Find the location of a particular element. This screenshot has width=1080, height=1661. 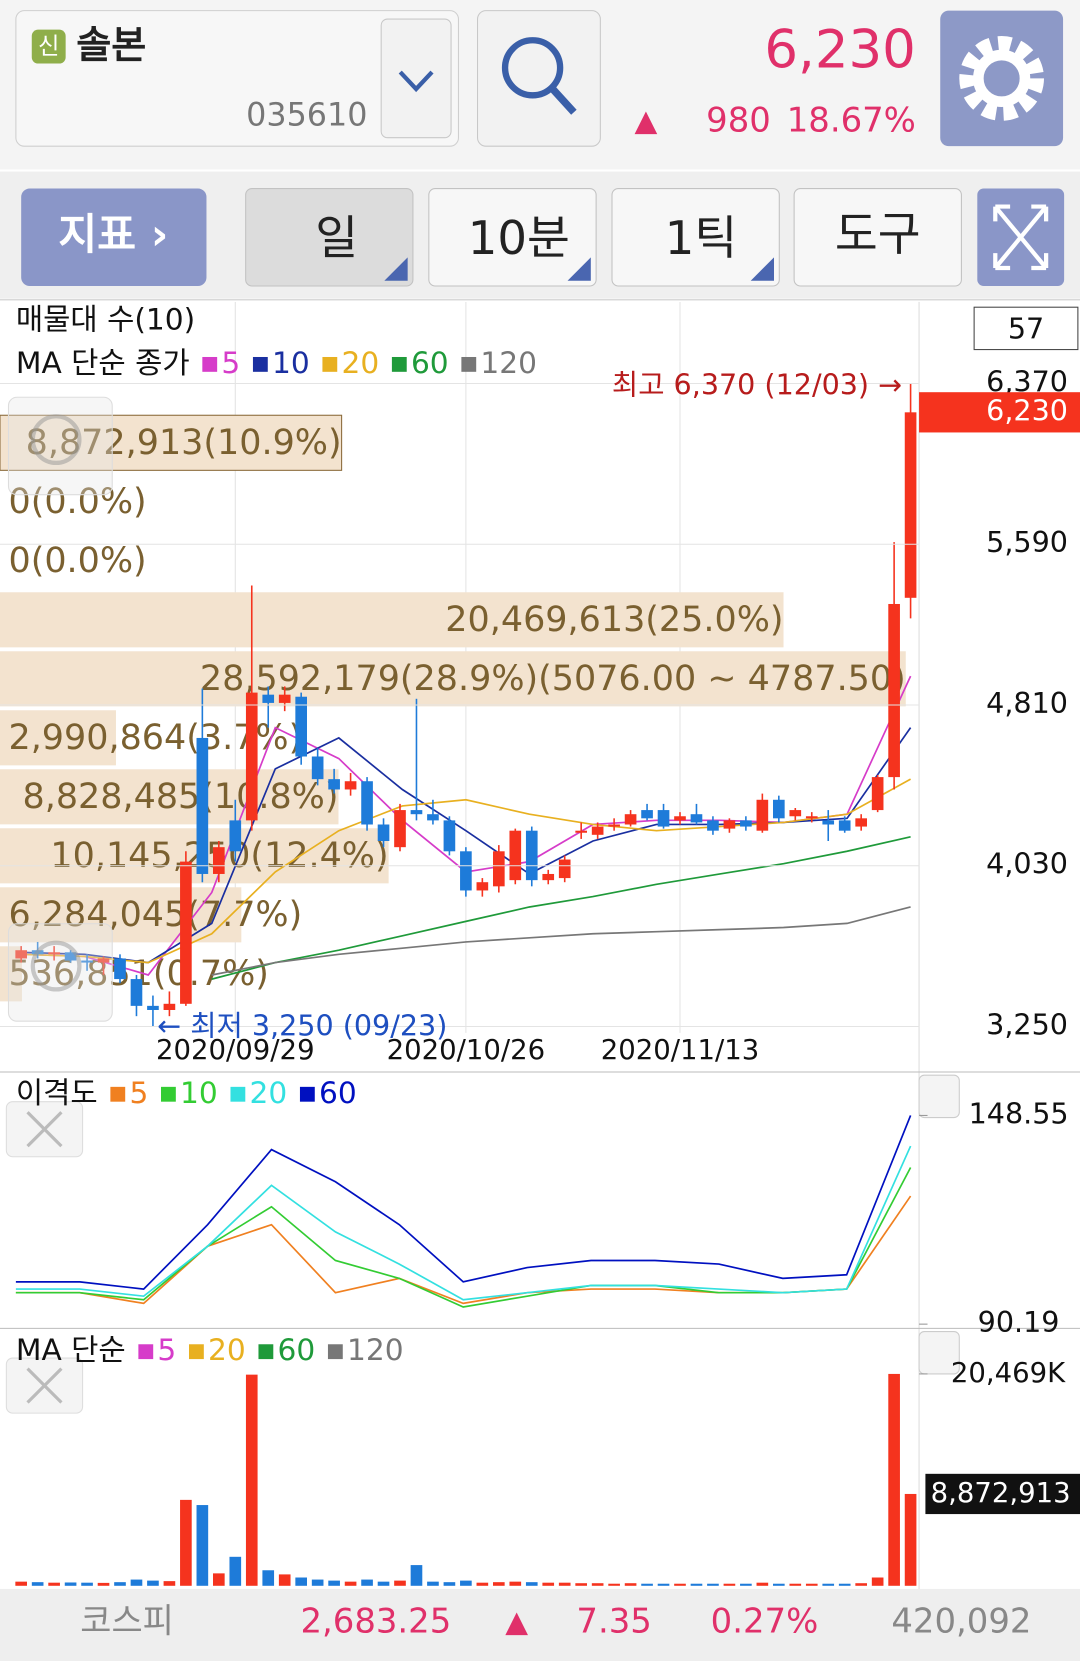

legend-title: 이격도 is located at coordinates (57, 1092).